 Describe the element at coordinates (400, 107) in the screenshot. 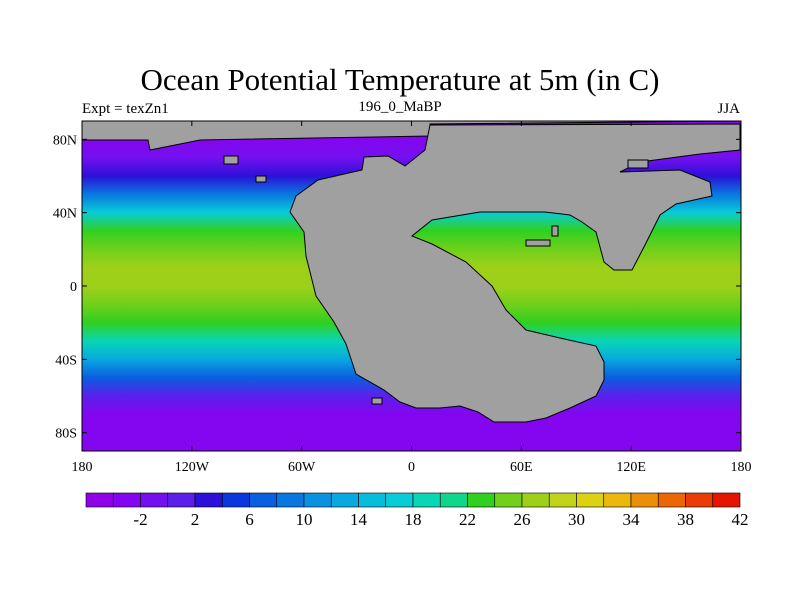

I see `time-label: 196_0_MaBP` at that location.